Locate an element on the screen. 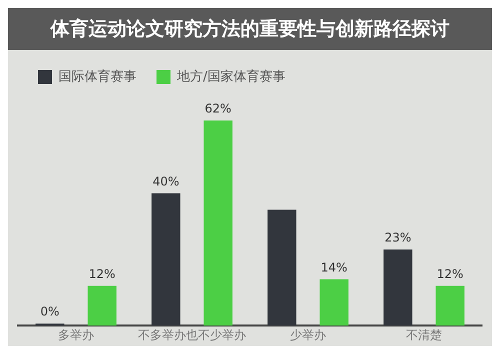  x-tick-label: 不多举办也不少举办 is located at coordinates (192, 335).